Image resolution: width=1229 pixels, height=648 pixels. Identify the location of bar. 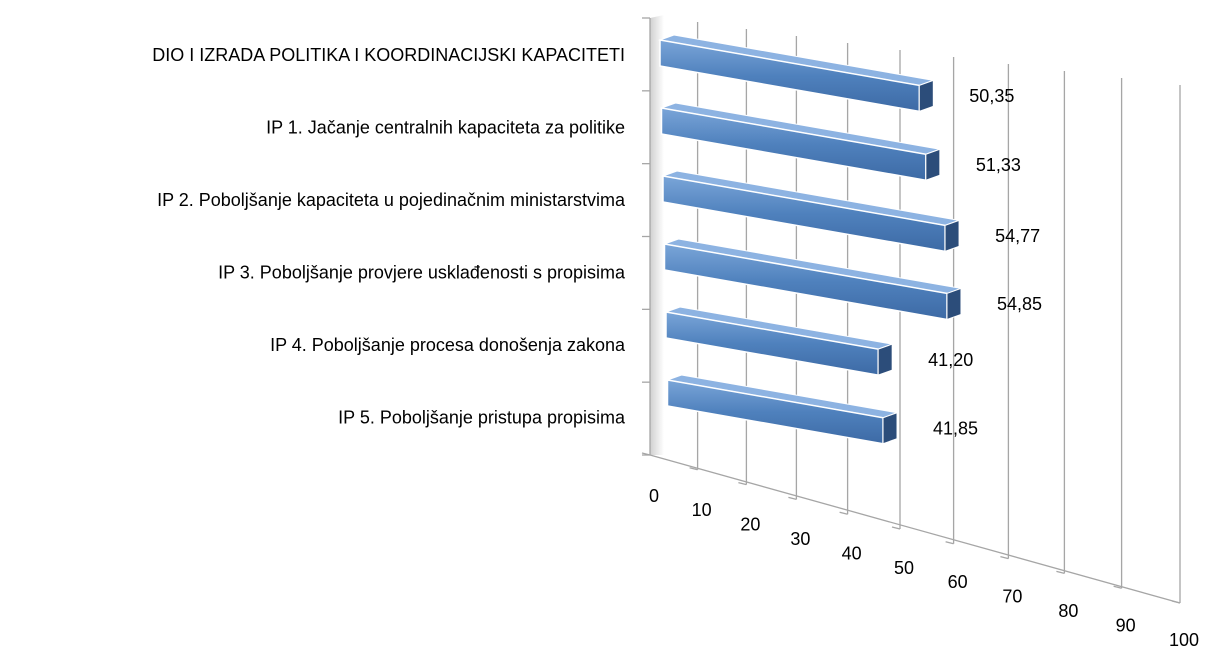
(775, 412).